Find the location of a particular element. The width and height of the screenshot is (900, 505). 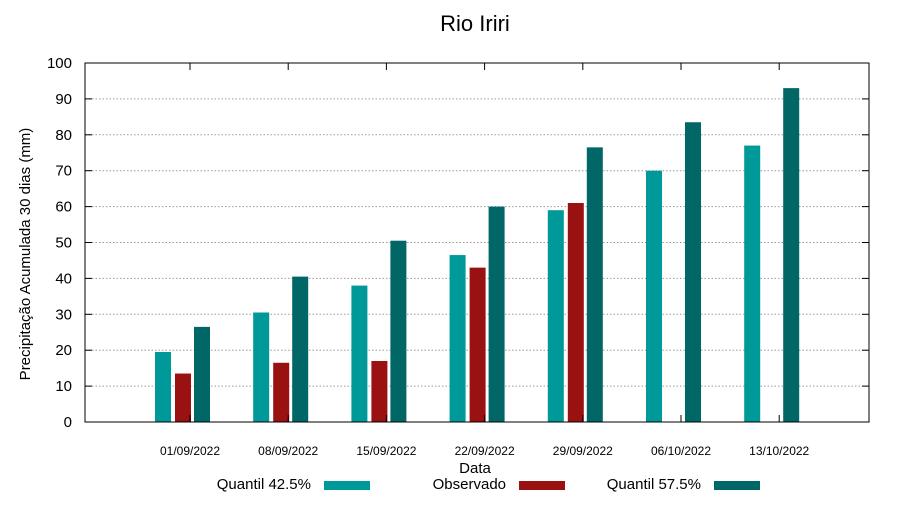

x-tick-label: 01/09/2022 is located at coordinates (190, 451).